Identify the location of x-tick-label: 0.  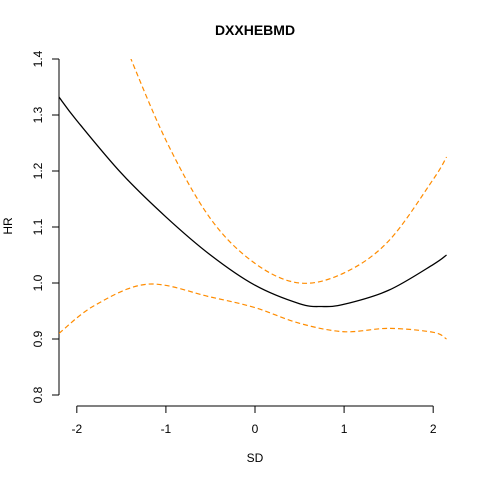
(255, 429).